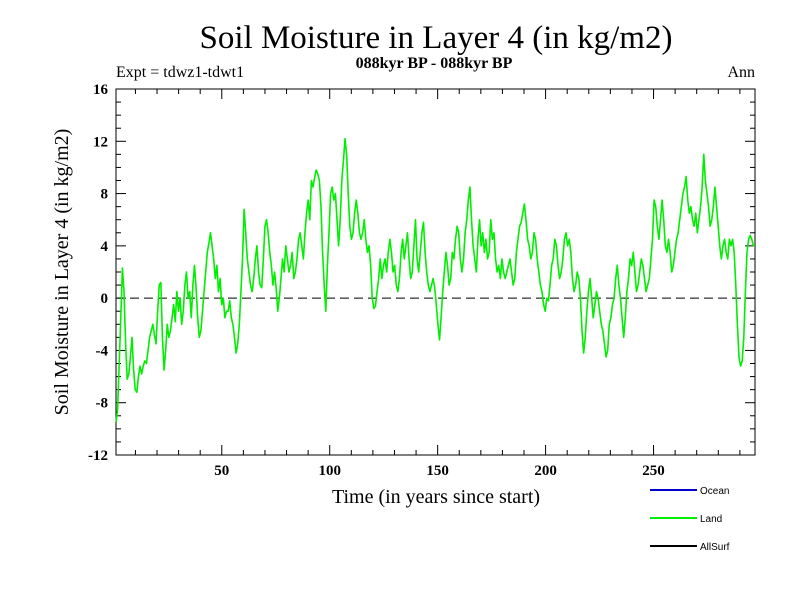  Describe the element at coordinates (437, 471) in the screenshot. I see `x-tick-label: 150` at that location.